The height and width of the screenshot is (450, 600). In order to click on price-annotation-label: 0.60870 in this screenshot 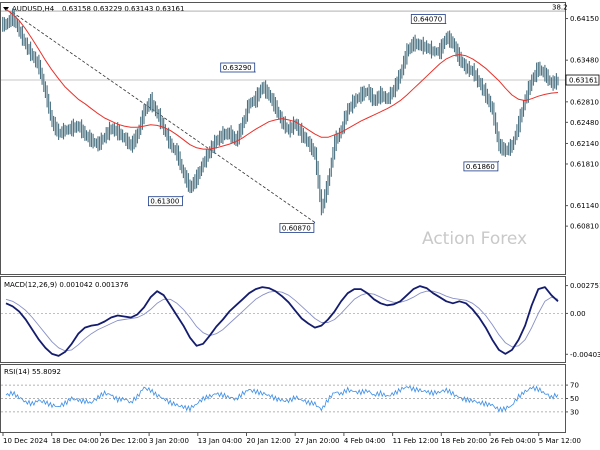, I will do `click(296, 228)`.